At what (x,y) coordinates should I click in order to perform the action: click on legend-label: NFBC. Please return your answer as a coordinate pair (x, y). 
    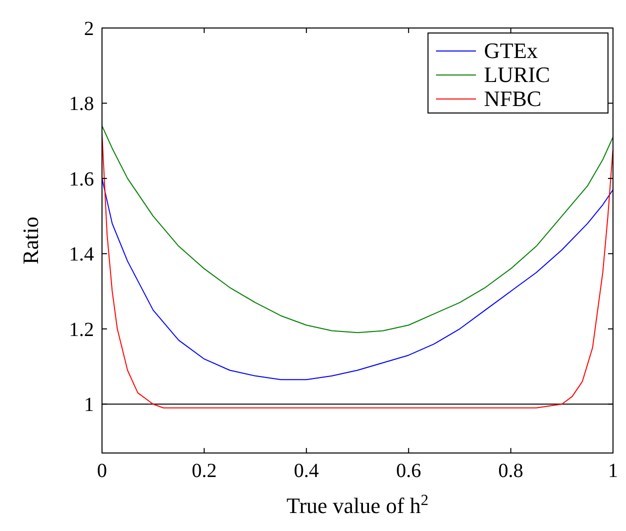
    Looking at the image, I should click on (513, 98).